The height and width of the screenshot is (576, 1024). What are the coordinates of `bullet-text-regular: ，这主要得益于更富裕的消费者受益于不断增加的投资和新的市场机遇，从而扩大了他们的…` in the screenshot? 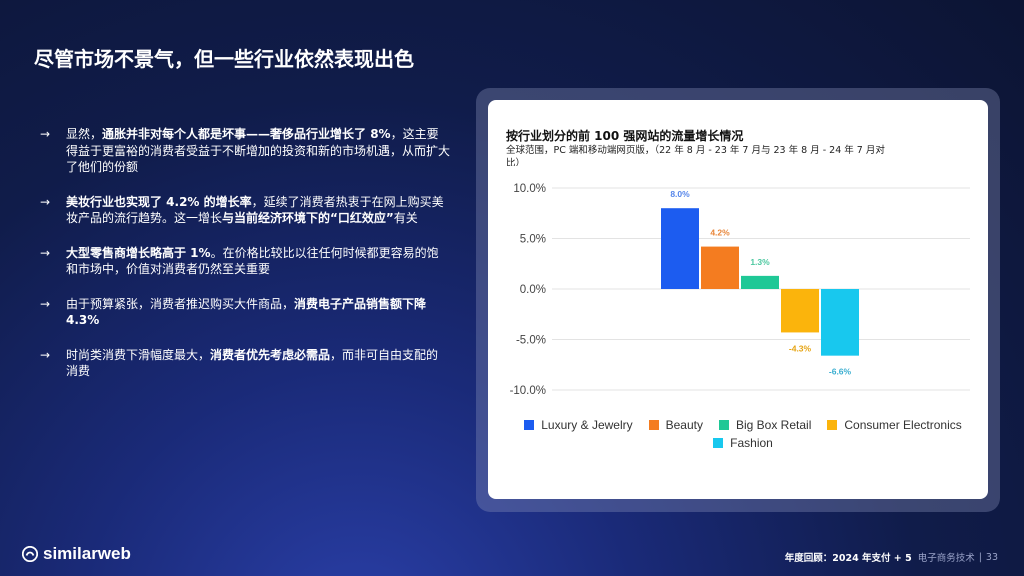 It's located at (258, 150).